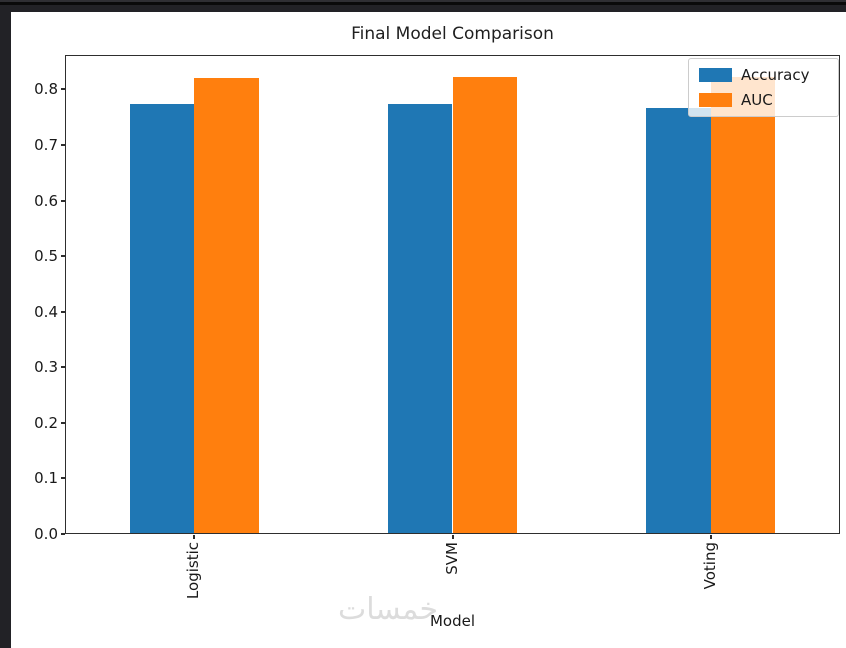 This screenshot has height=648, width=846. Describe the element at coordinates (162, 319) in the screenshot. I see `bar-logistic-accuracy` at that location.